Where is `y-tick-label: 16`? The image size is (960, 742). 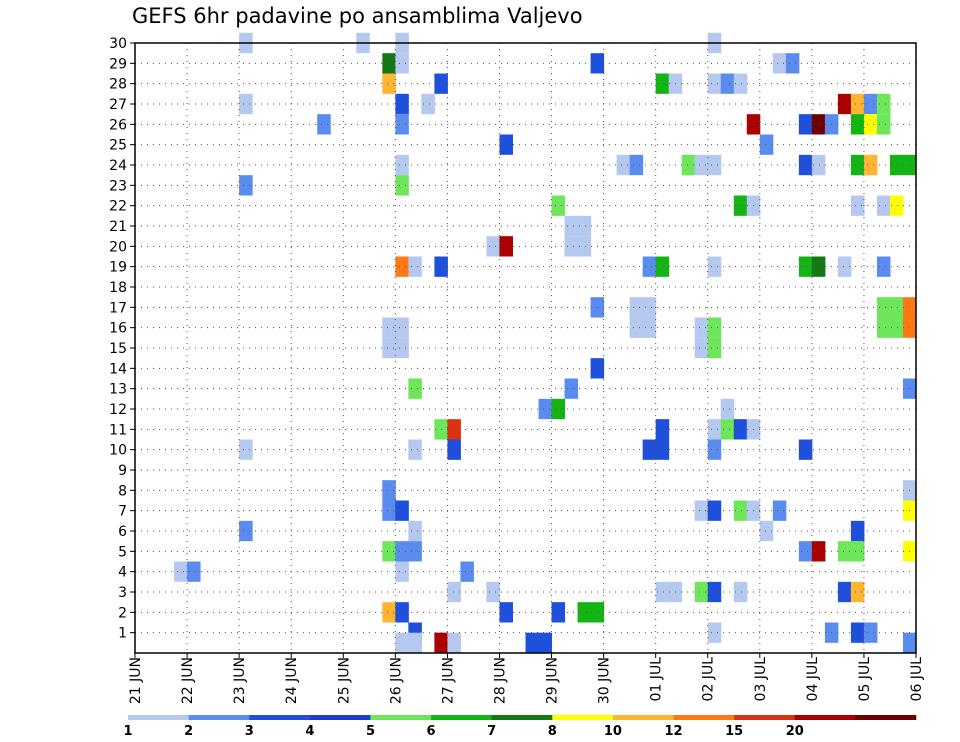 y-tick-label: 16 is located at coordinates (118, 329).